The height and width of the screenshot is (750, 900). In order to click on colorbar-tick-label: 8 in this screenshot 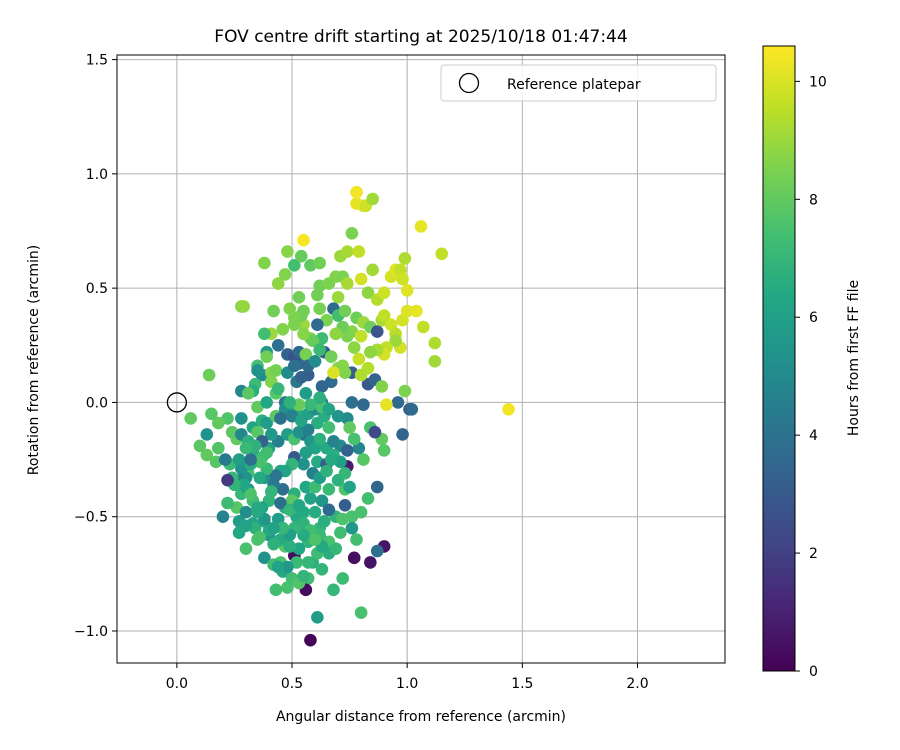, I will do `click(813, 200)`.